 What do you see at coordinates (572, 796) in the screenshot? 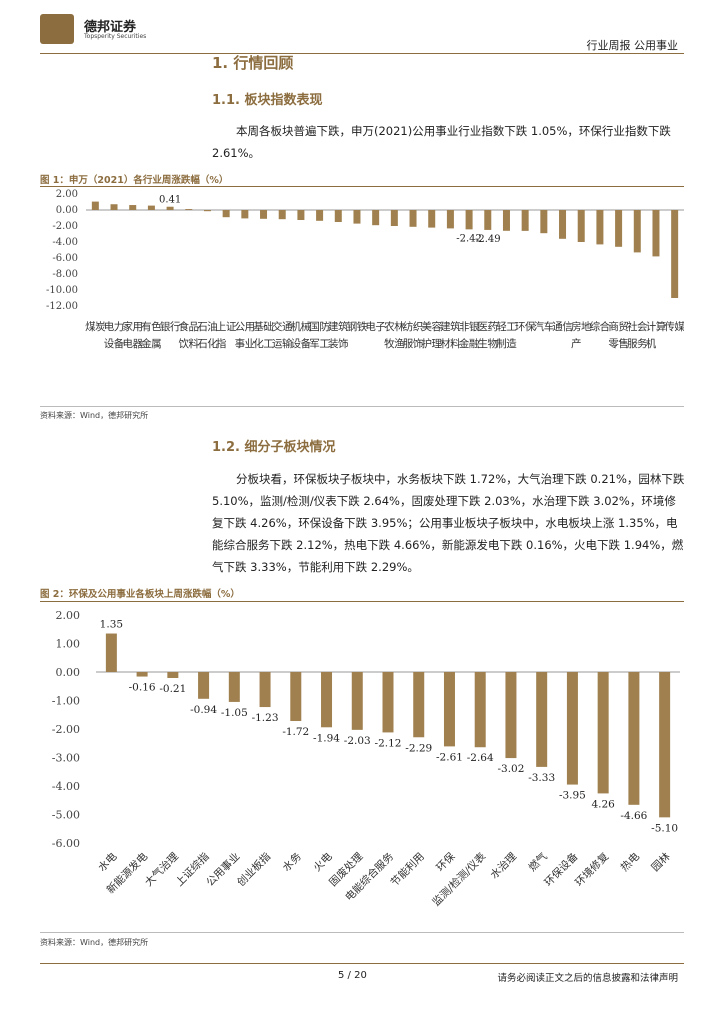
I see `data-label: -3.95` at bounding box center [572, 796].